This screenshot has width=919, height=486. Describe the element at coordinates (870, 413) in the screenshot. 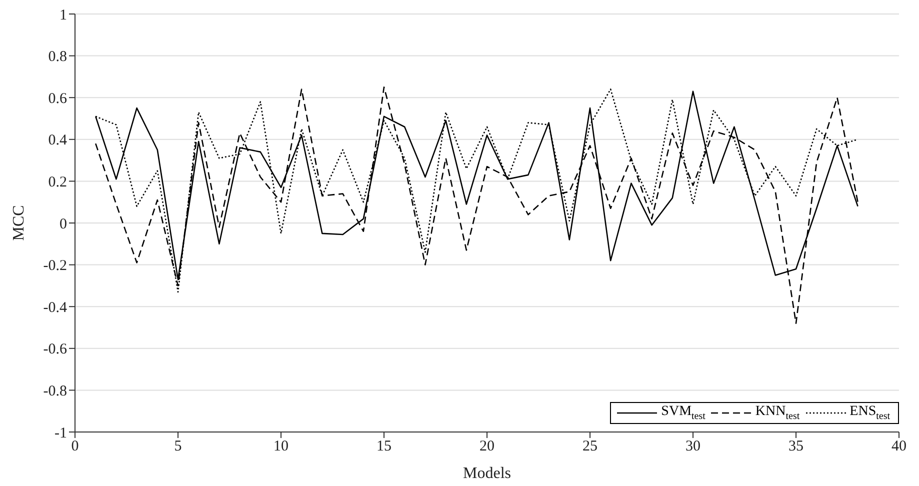

I see `legend-label: ENS$_{test}$` at that location.